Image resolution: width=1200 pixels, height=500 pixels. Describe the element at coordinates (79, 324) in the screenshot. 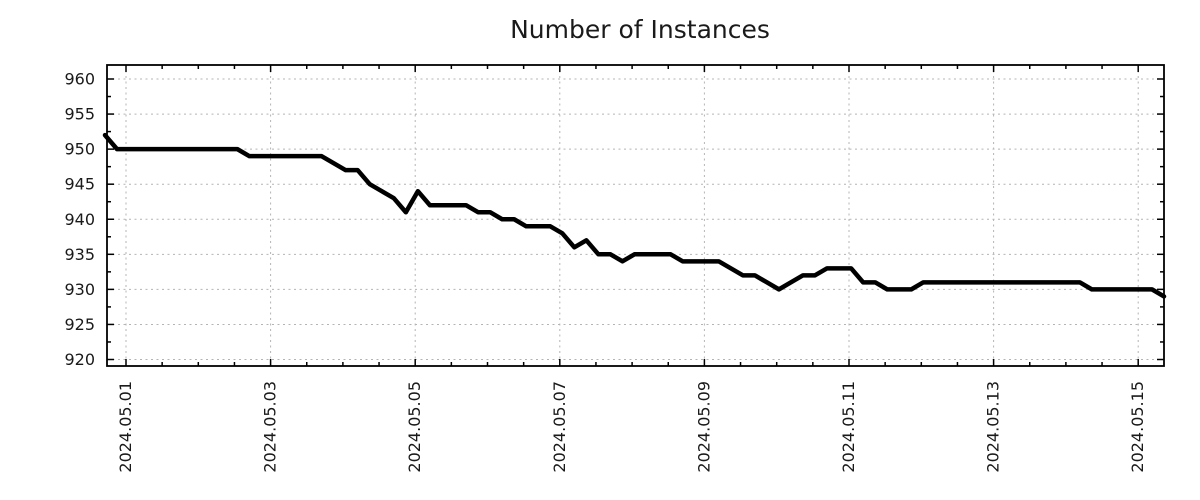

I see `y-tick-label: 925` at that location.